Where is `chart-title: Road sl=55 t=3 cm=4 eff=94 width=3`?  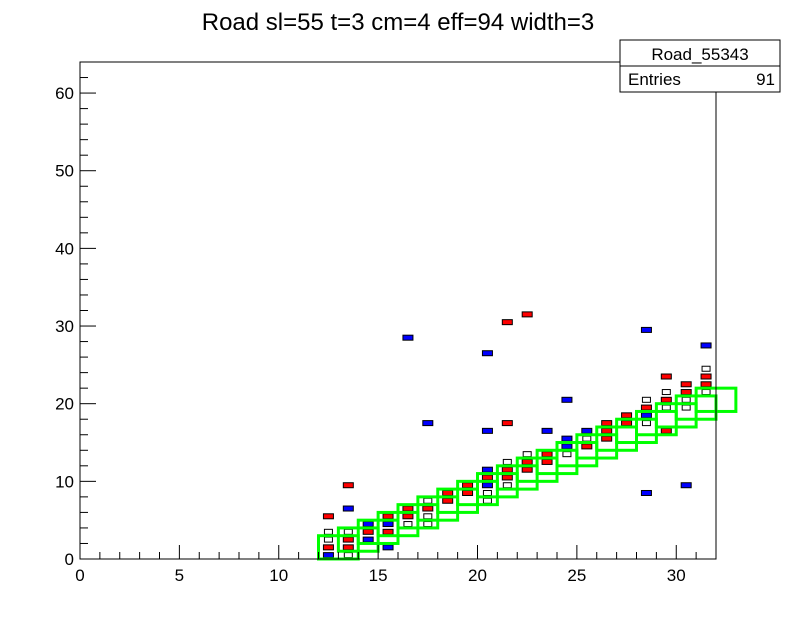 chart-title: Road sl=55 t=3 cm=4 eff=94 width=3 is located at coordinates (398, 22).